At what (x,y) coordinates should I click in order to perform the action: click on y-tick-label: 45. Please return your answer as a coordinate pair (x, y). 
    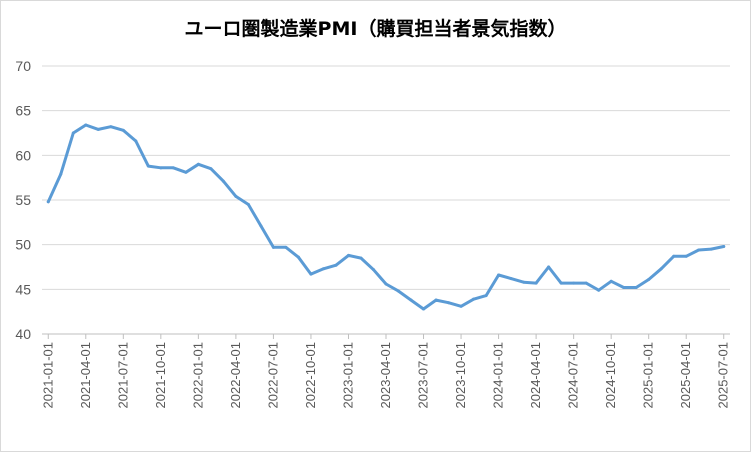
    Looking at the image, I should click on (23, 289).